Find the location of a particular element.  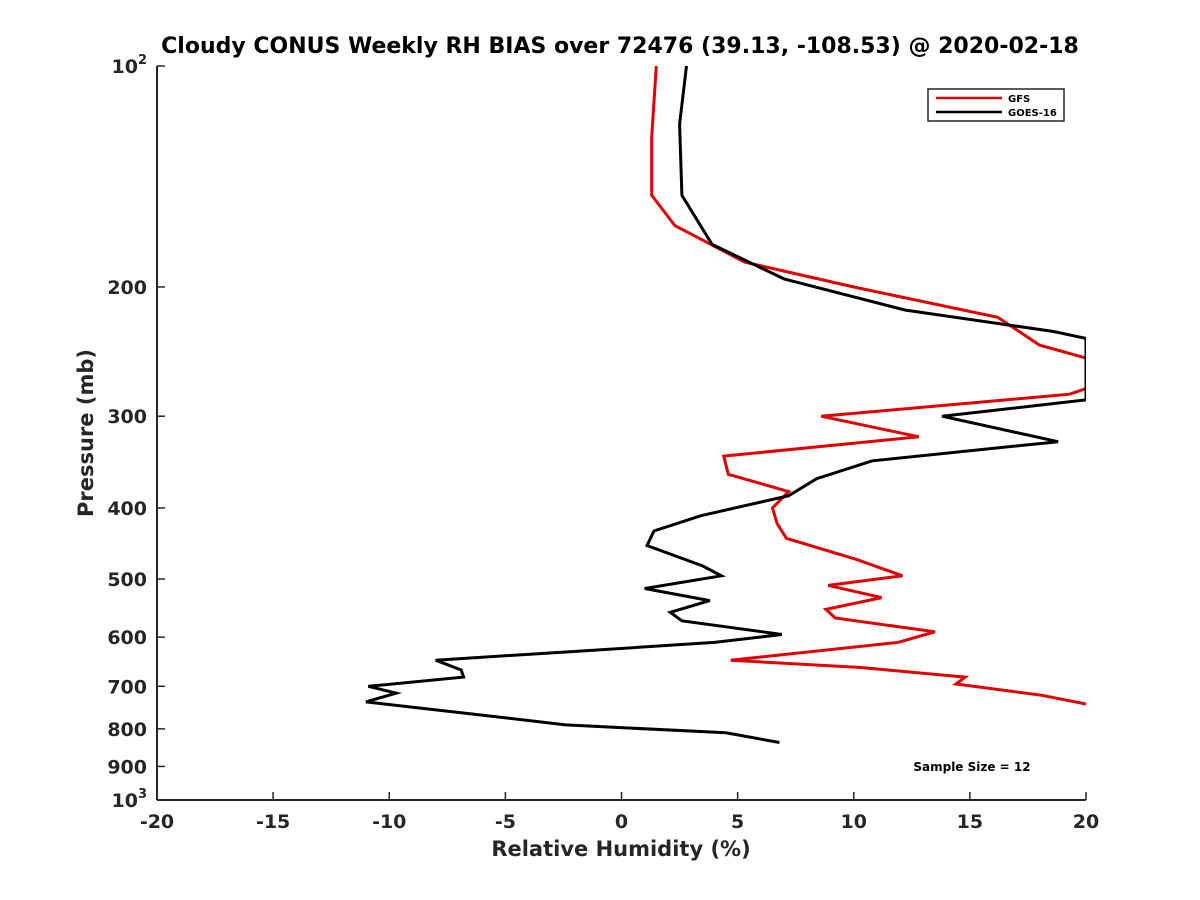

sample-size-annotation: Sample Size = 12 is located at coordinates (971, 767).